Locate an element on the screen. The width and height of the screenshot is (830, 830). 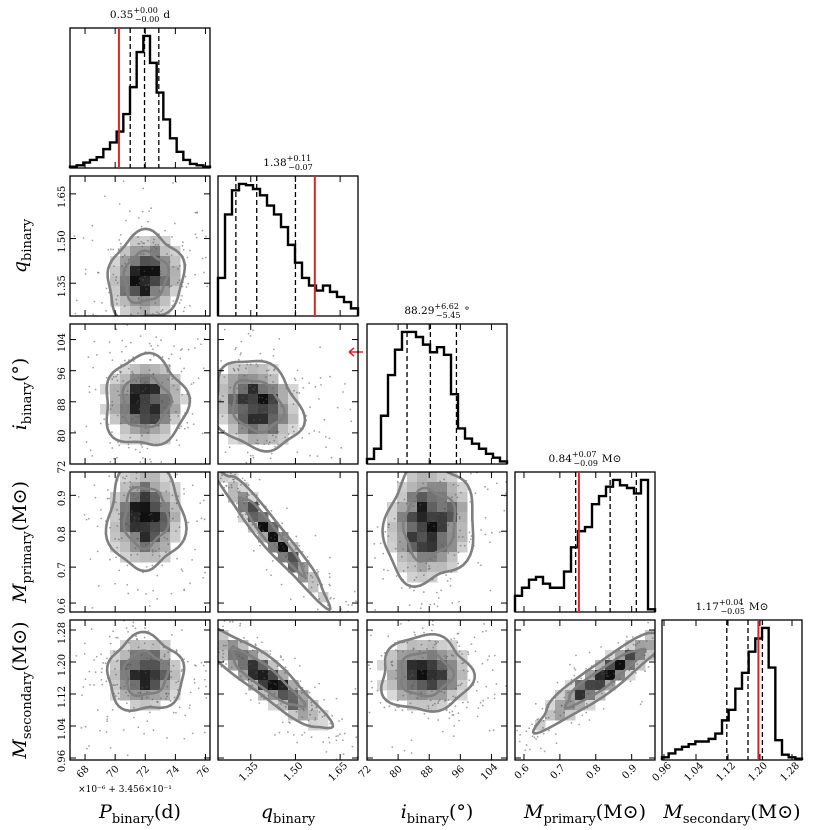
y-tick-label: 1.12 is located at coordinates (62, 697).